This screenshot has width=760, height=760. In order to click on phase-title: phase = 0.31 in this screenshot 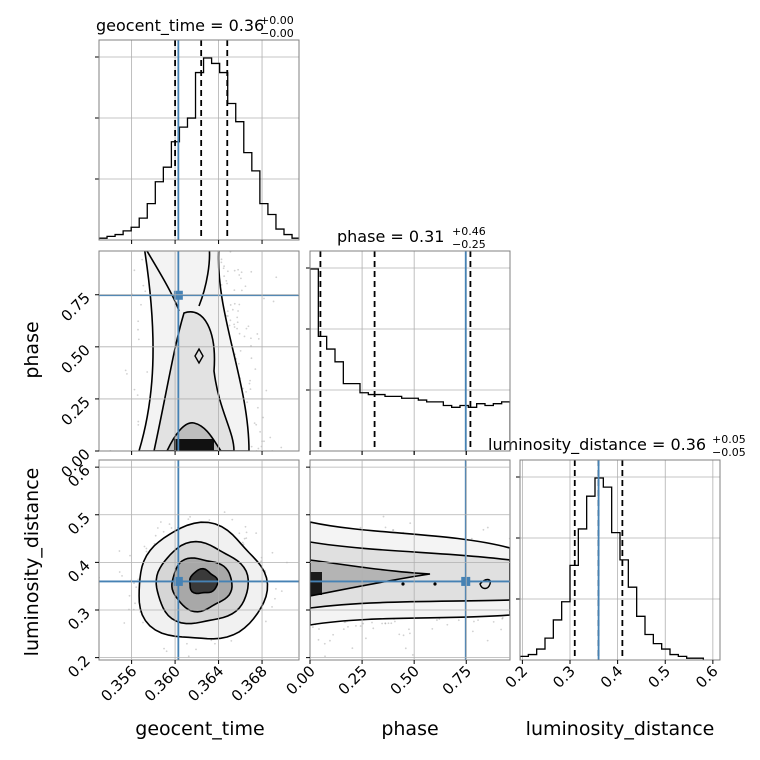, I will do `click(390, 236)`.